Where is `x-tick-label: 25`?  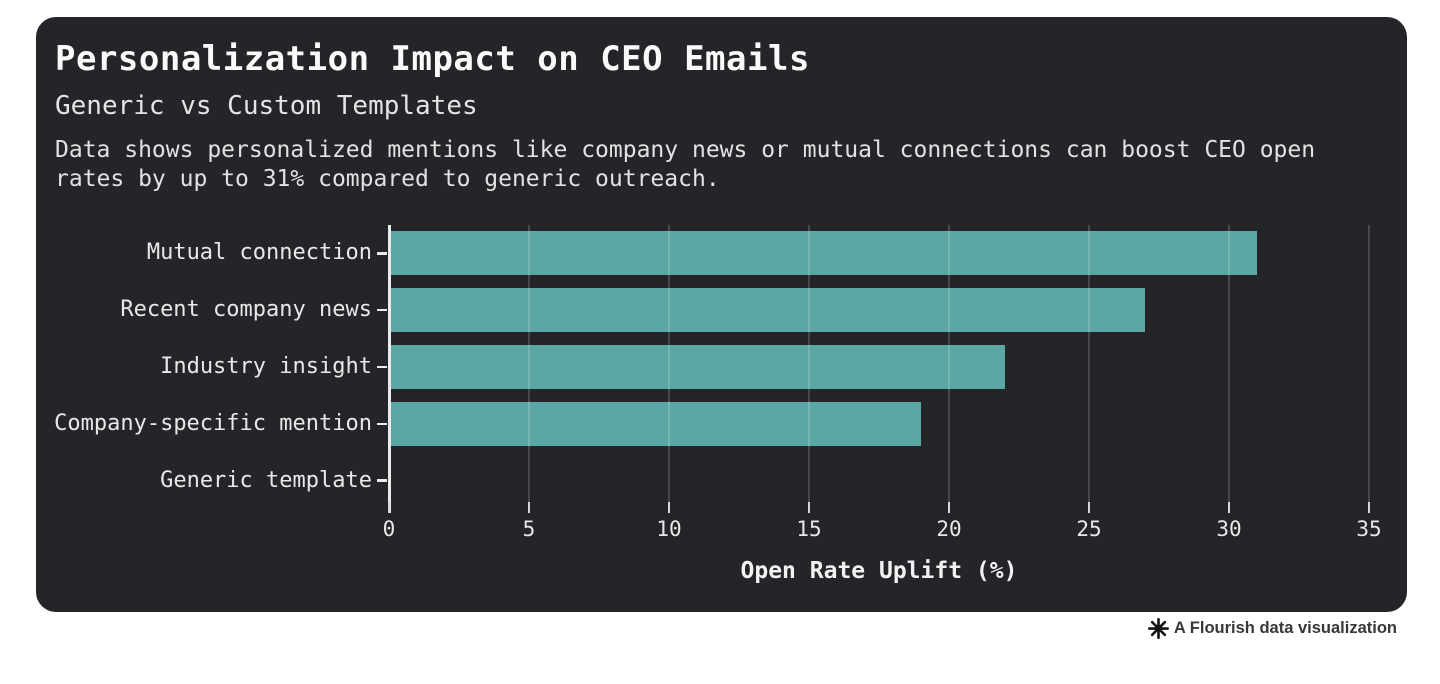 x-tick-label: 25 is located at coordinates (1089, 529).